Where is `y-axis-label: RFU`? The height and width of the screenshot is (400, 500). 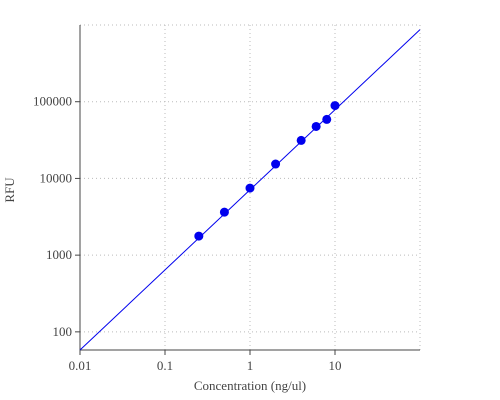 y-axis-label: RFU is located at coordinates (9, 190).